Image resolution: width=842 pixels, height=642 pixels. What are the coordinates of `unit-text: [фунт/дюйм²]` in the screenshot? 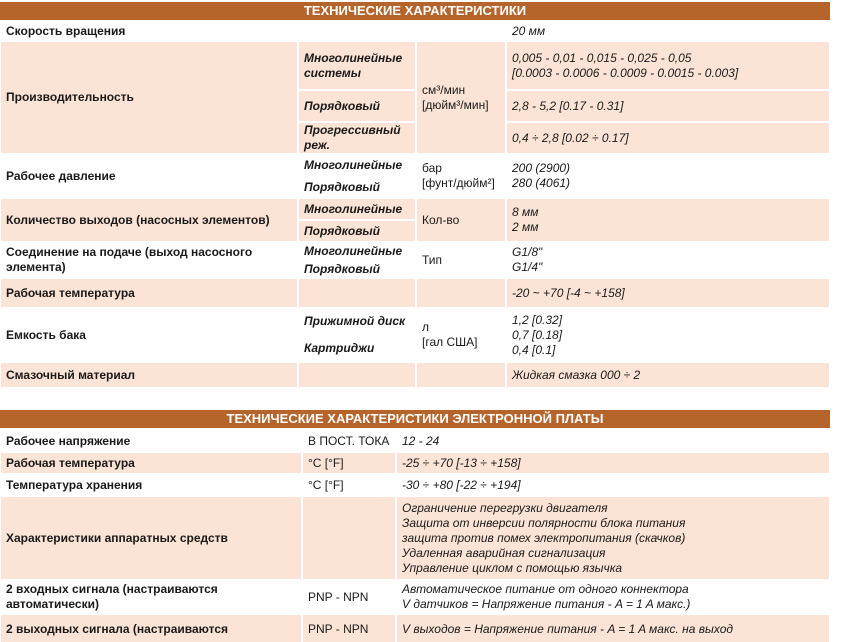 It's located at (458, 183).